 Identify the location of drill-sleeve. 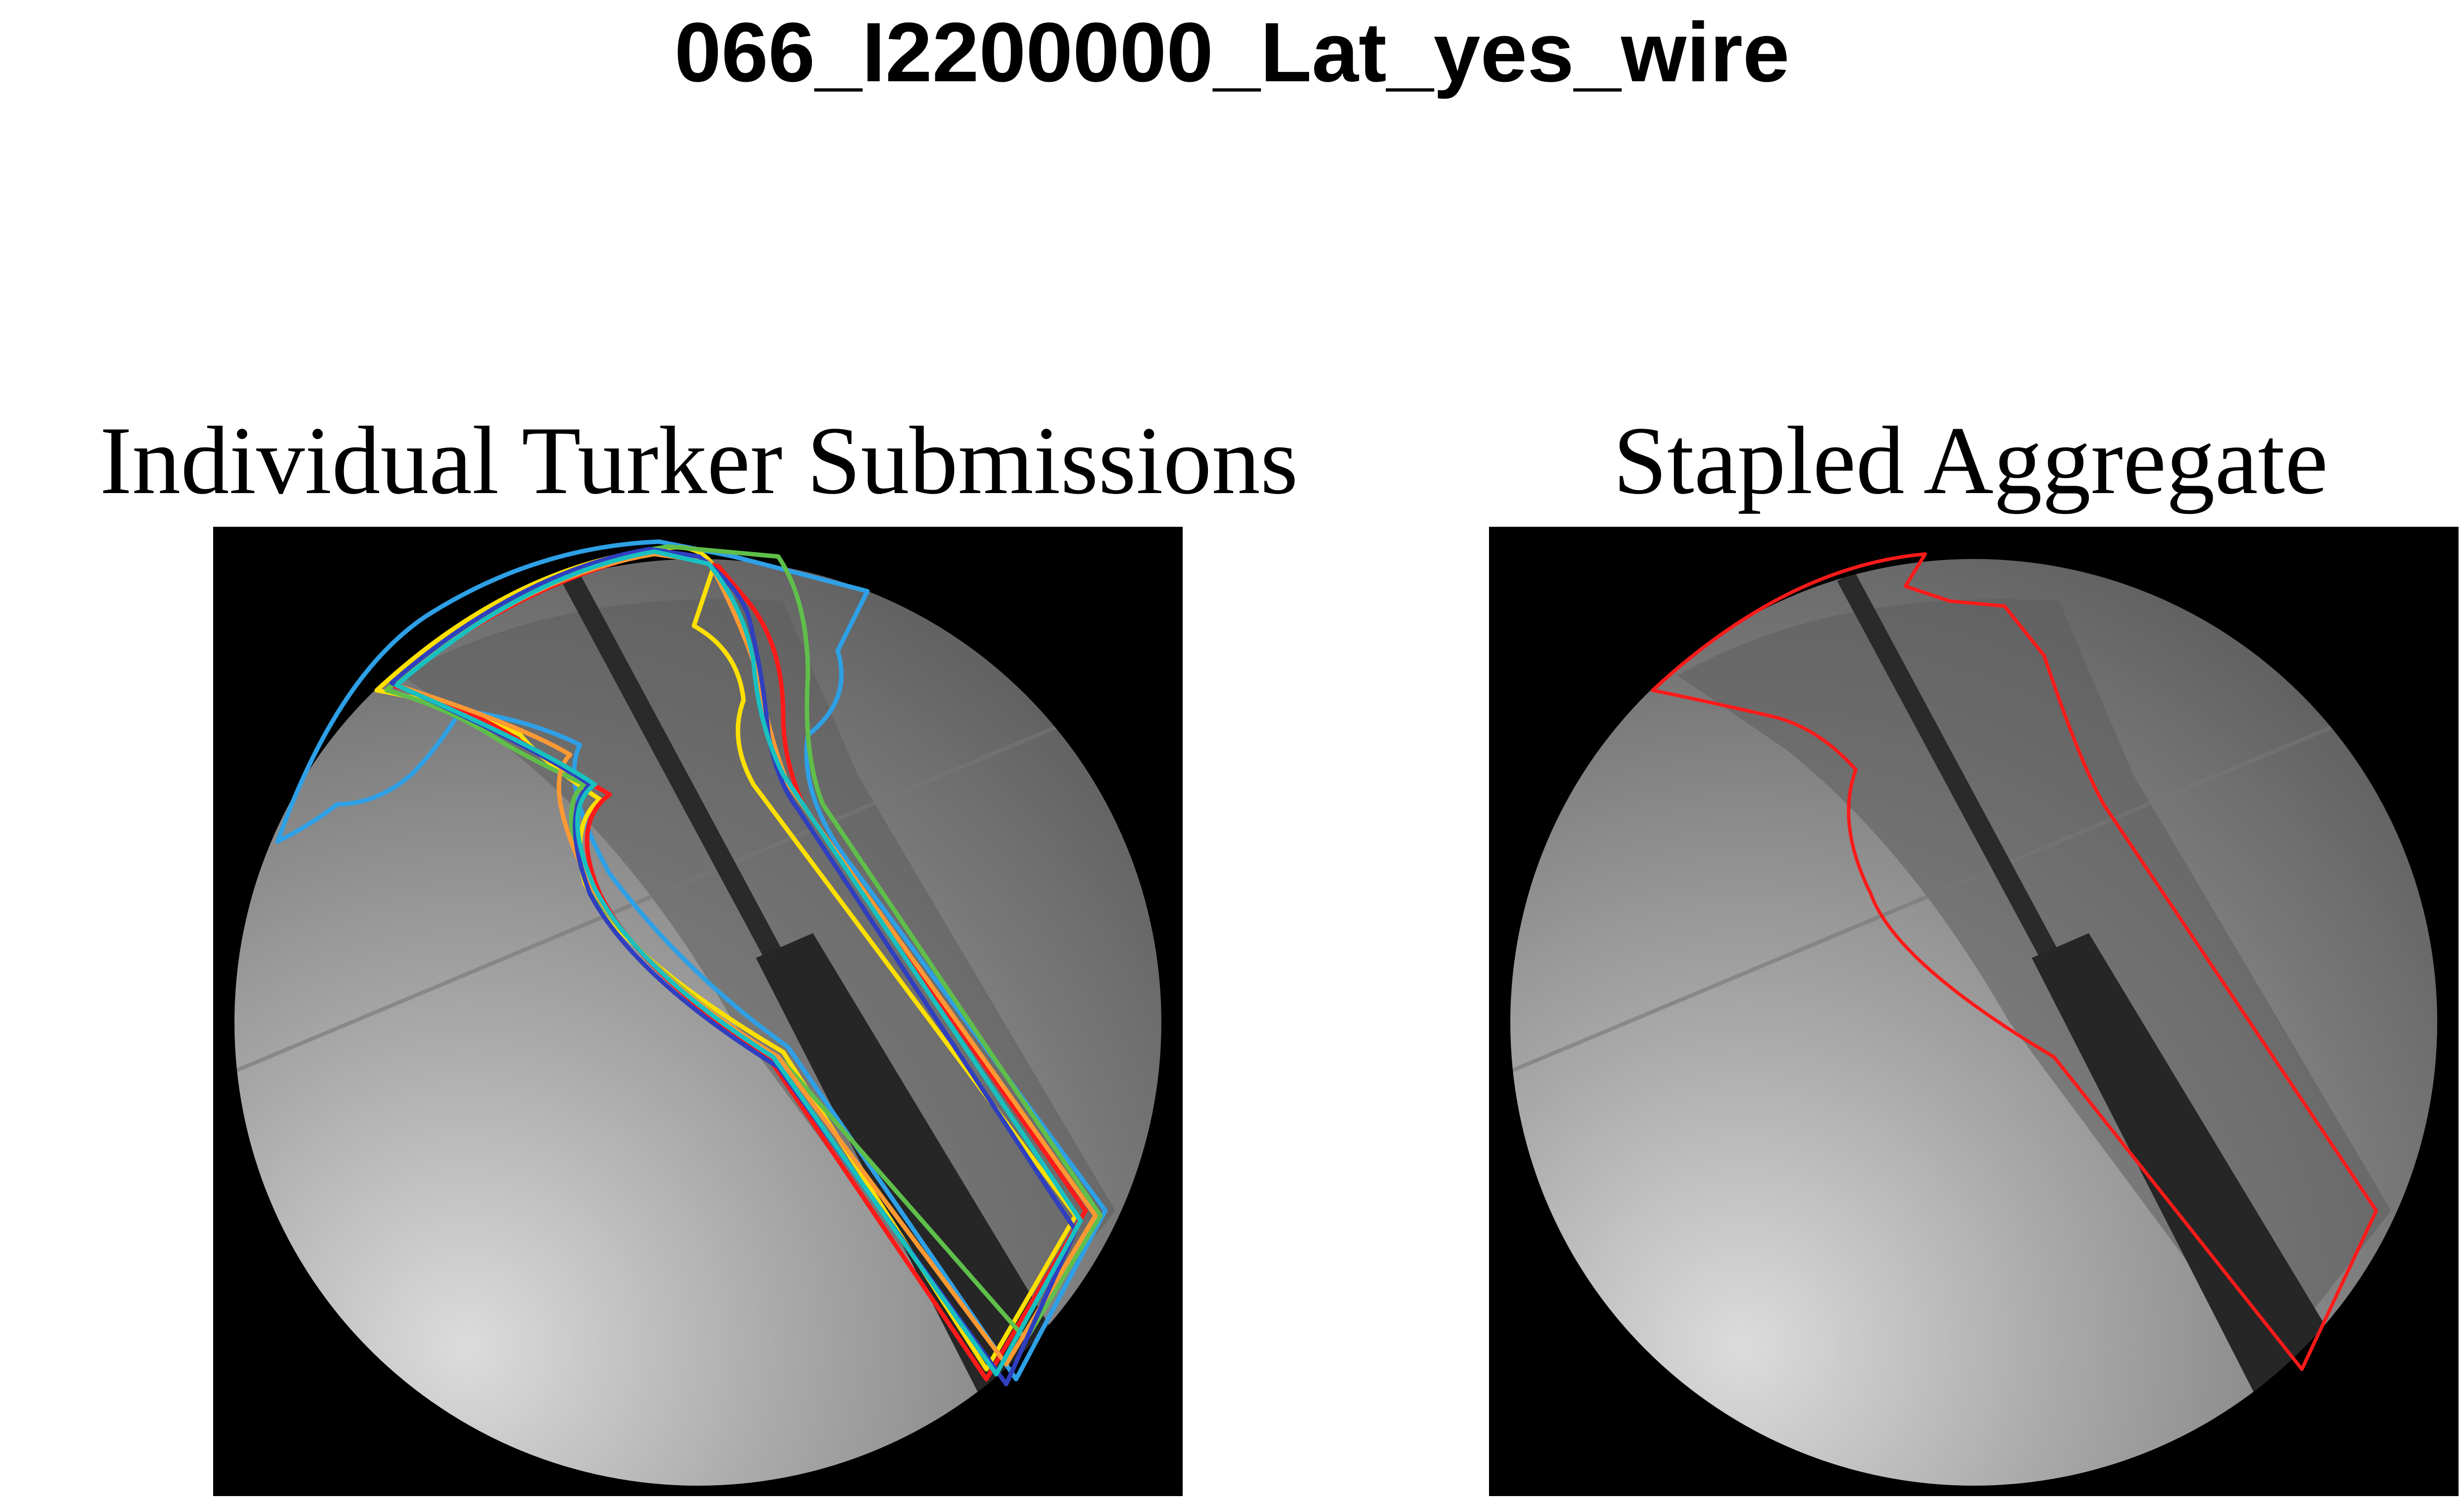
(2184, 1171).